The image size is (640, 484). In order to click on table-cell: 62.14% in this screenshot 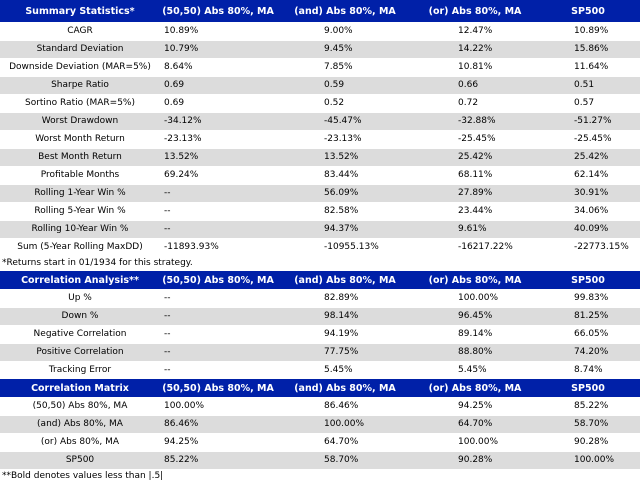, I will do `click(588, 175)`.